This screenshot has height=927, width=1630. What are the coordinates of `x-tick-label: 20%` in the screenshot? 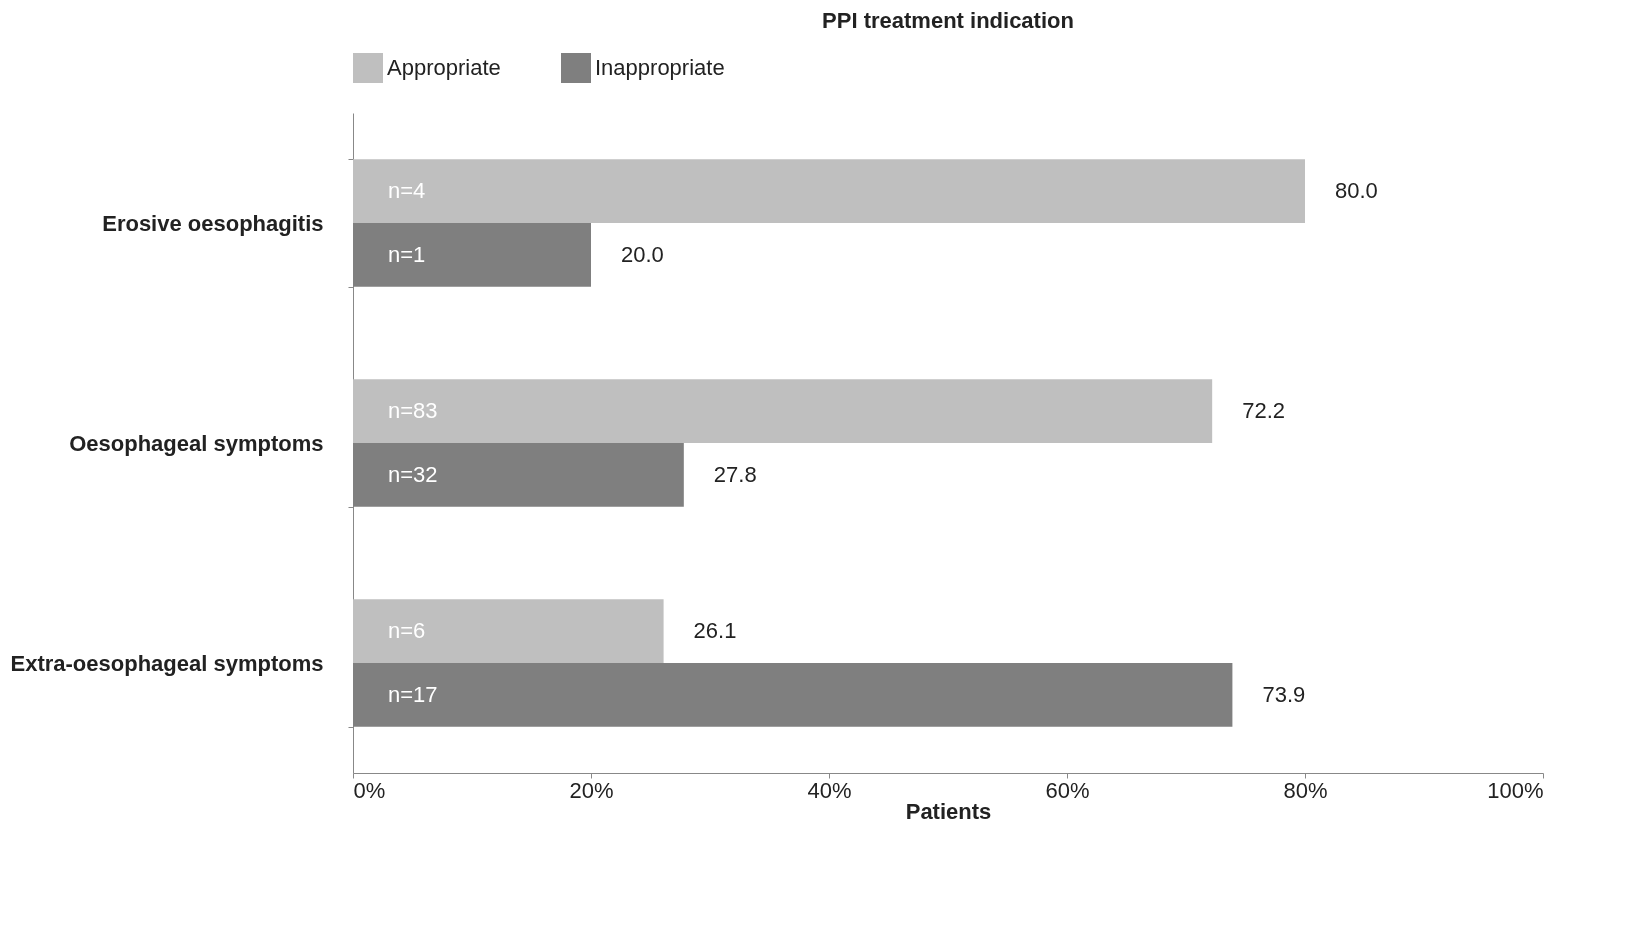 It's located at (591, 790).